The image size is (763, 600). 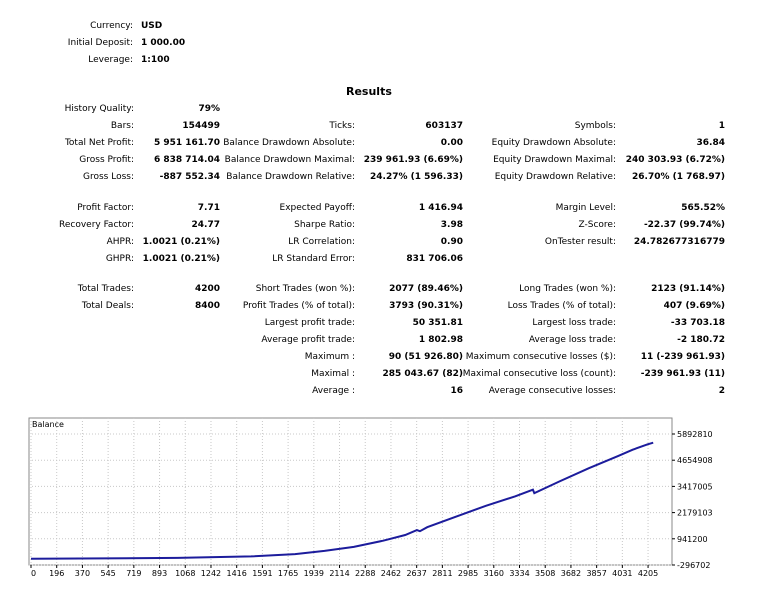 What do you see at coordinates (468, 573) in the screenshot?
I see `x-tick-label: 2985` at bounding box center [468, 573].